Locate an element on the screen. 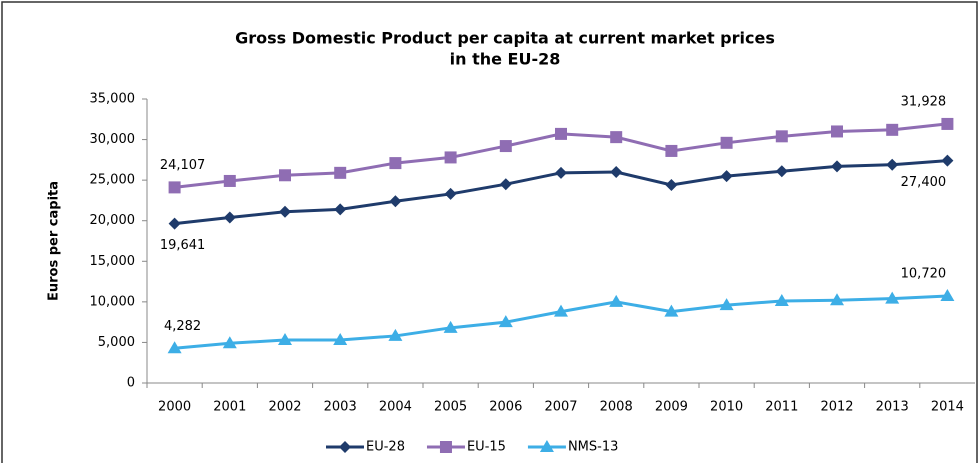 The image size is (979, 463). x-tick-label: 2000 is located at coordinates (174, 407).